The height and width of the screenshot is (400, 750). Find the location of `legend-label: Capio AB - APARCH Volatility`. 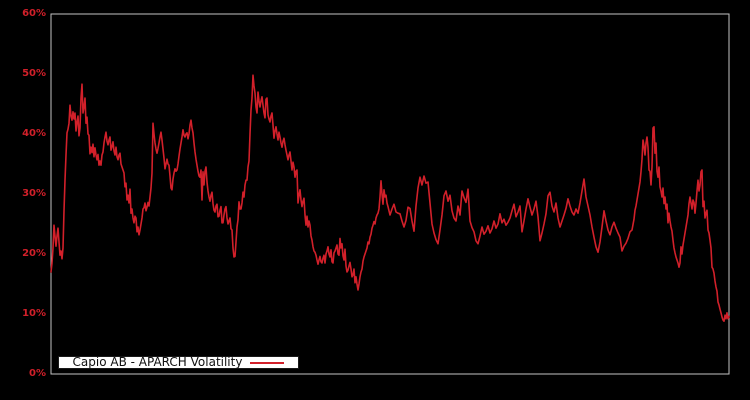

legend-label: Capio AB - APARCH Volatility is located at coordinates (157, 362).